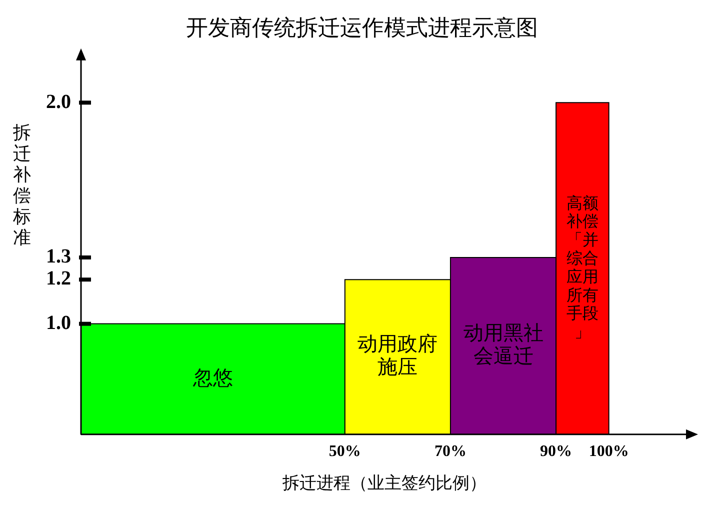 This screenshot has height=510, width=717. What do you see at coordinates (362, 27) in the screenshot?
I see `chart-title: 开发商传统拆迁运作模式进程示意图` at bounding box center [362, 27].